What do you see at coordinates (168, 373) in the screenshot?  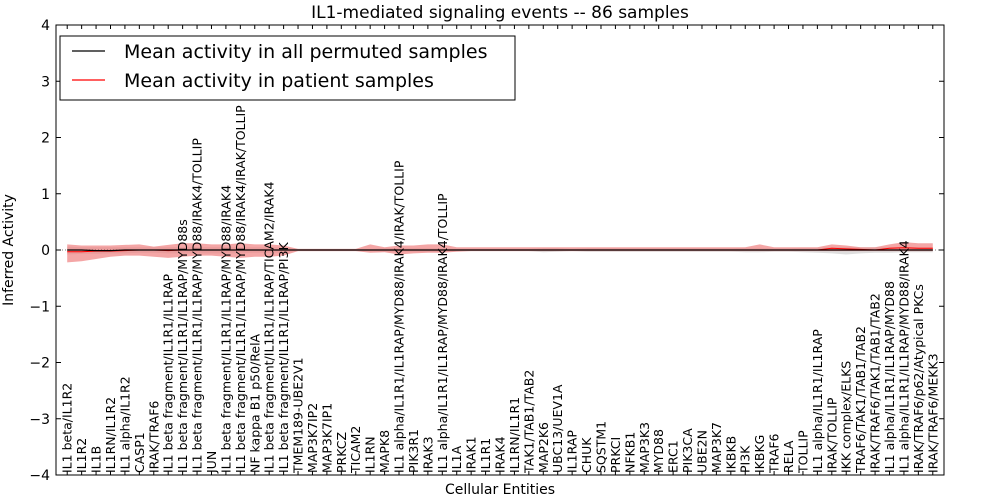 I see `x-category-label: IL1 beta fragment/IL1R1/IL1RAP` at bounding box center [168, 373].